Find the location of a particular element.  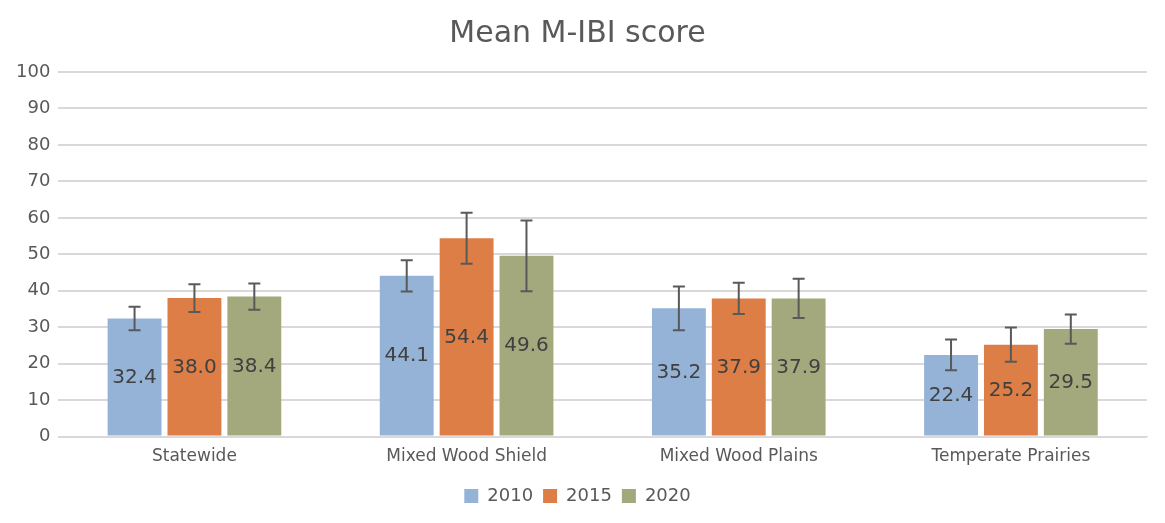

y-tick-label: 30 is located at coordinates (39, 325).